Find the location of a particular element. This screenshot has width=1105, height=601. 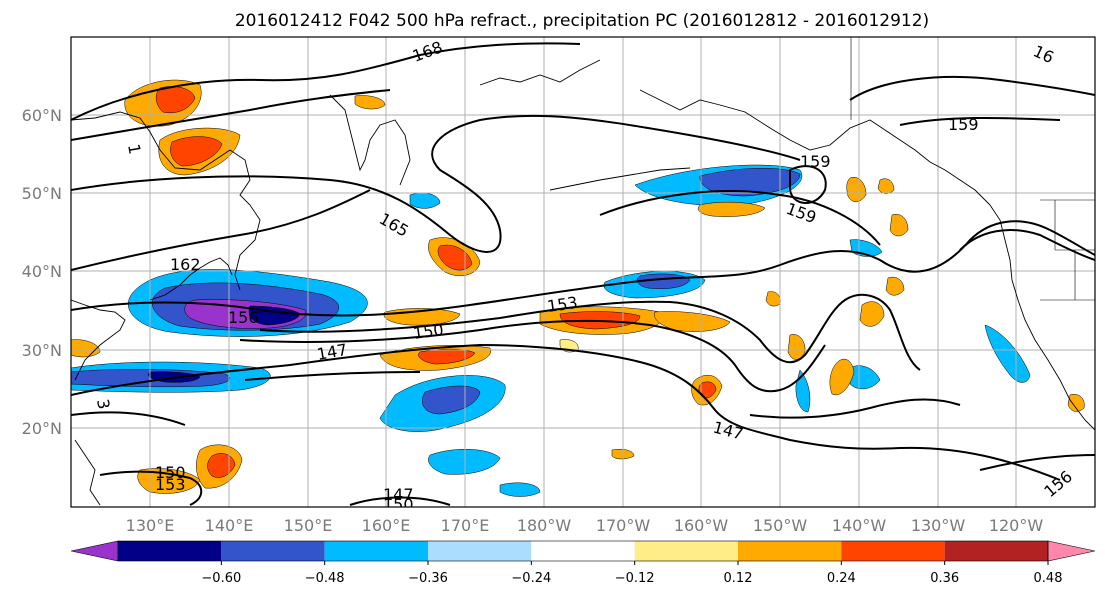

negative-region-south is located at coordinates (520, 489).